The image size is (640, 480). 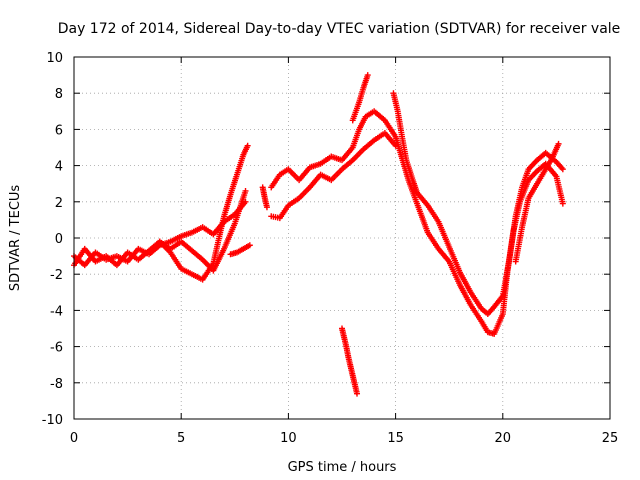 What do you see at coordinates (479, 235) in the screenshot?
I see `series-trace-k` at bounding box center [479, 235].